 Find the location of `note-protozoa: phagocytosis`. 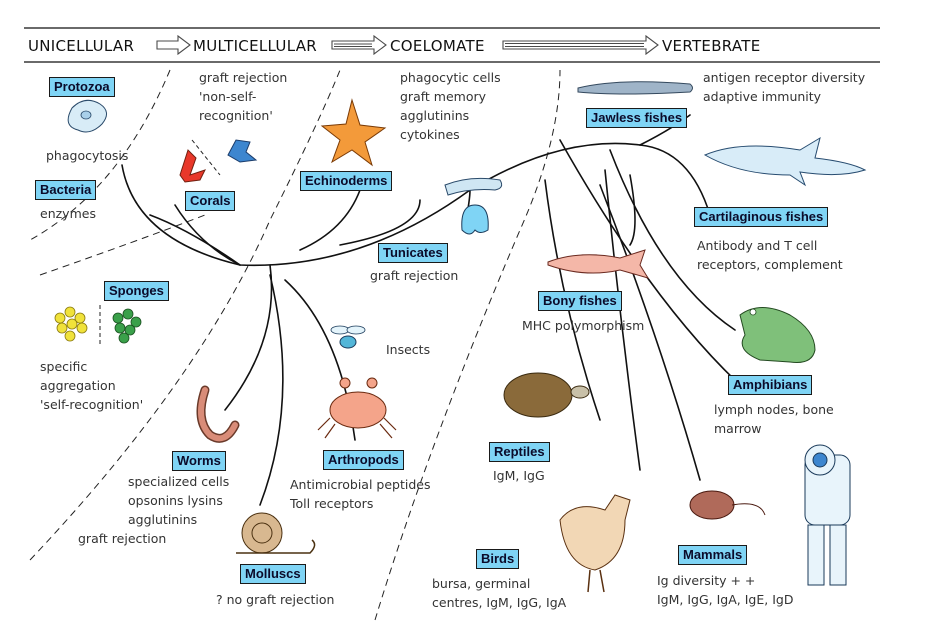

note-protozoa: phagocytosis is located at coordinates (87, 155).